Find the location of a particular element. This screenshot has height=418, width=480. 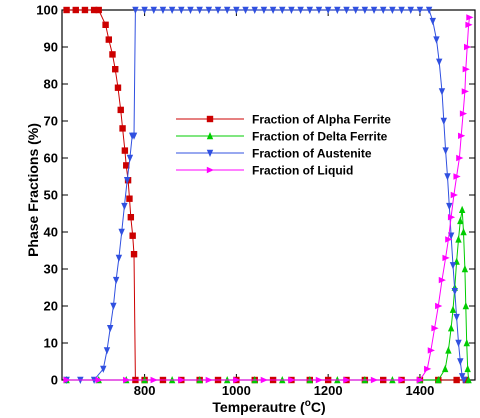

legend-label: Fraction of Alpha Ferrite is located at coordinates (321, 120).